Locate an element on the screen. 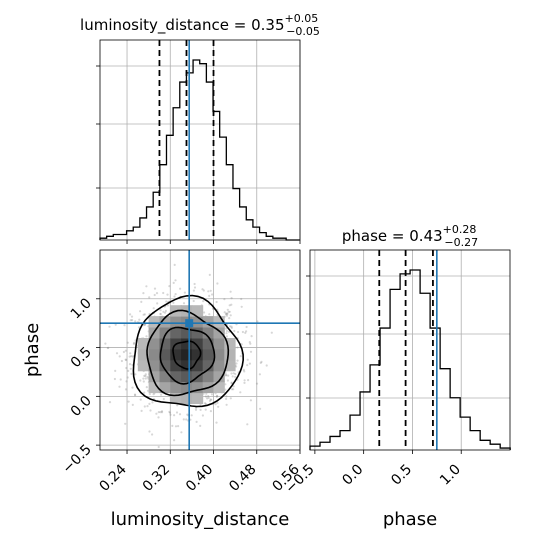  phase-quantiles is located at coordinates (406, 350).